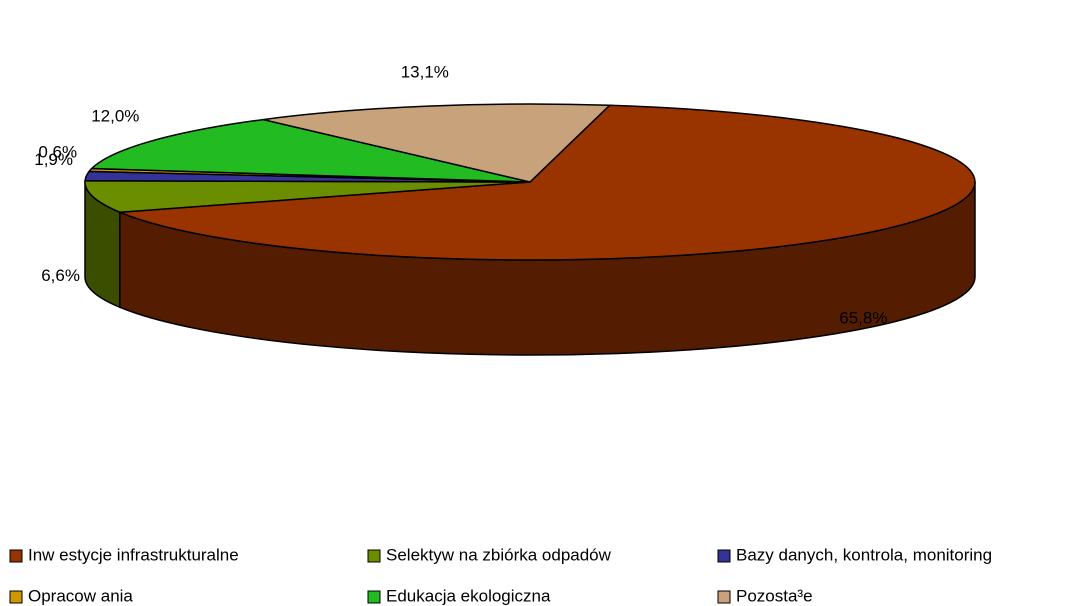  Describe the element at coordinates (468, 595) in the screenshot. I see `legend-label: Edukacja ekologiczna` at that location.